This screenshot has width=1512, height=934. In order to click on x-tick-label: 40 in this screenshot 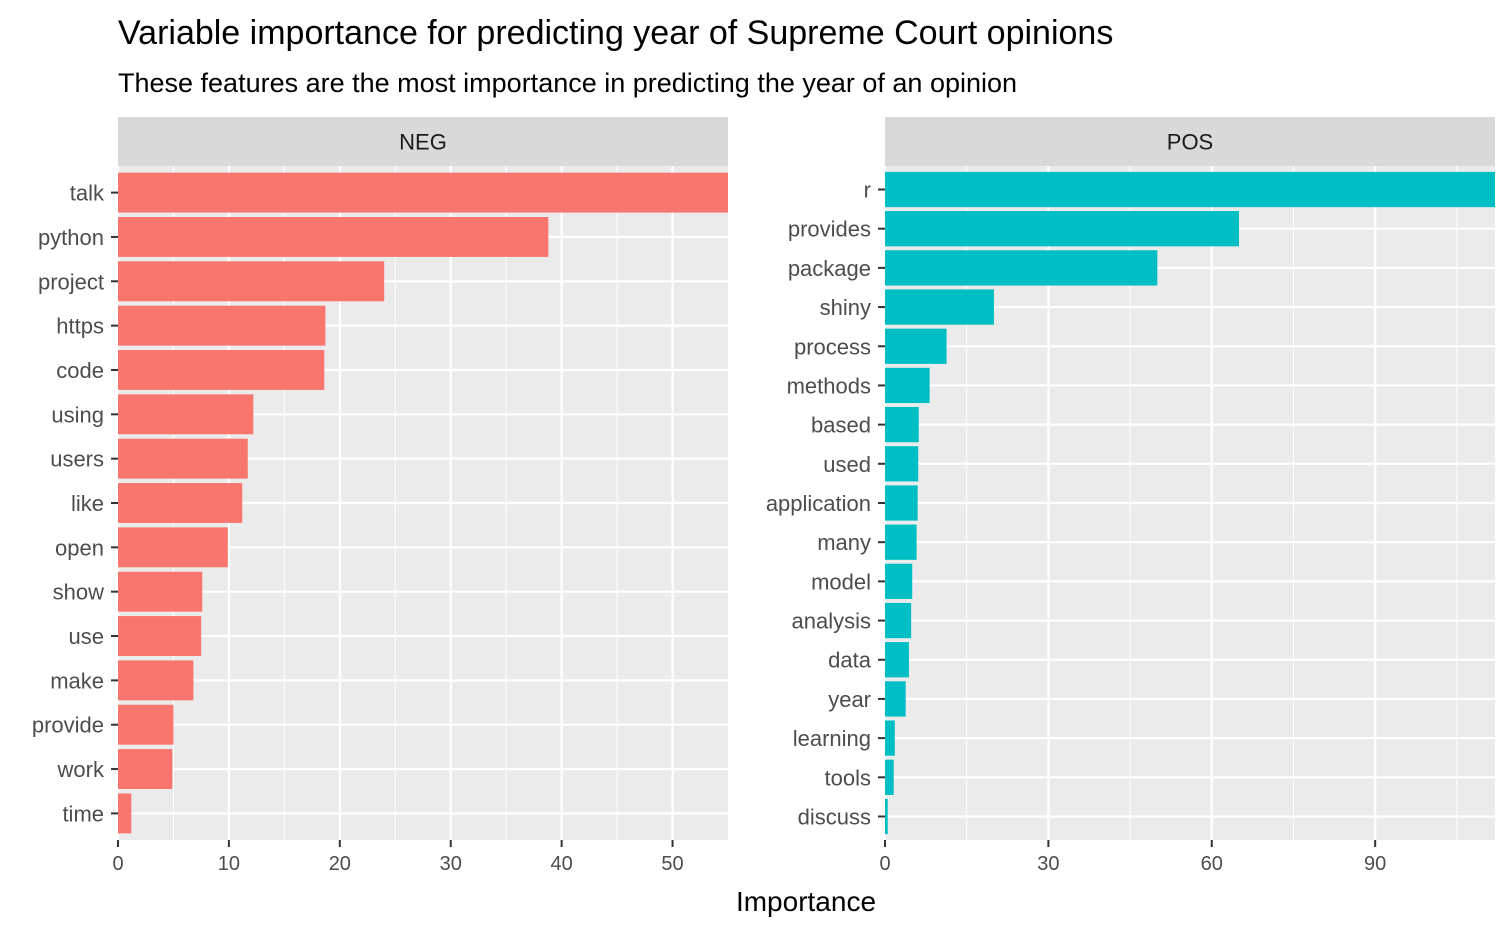, I will do `click(562, 864)`.